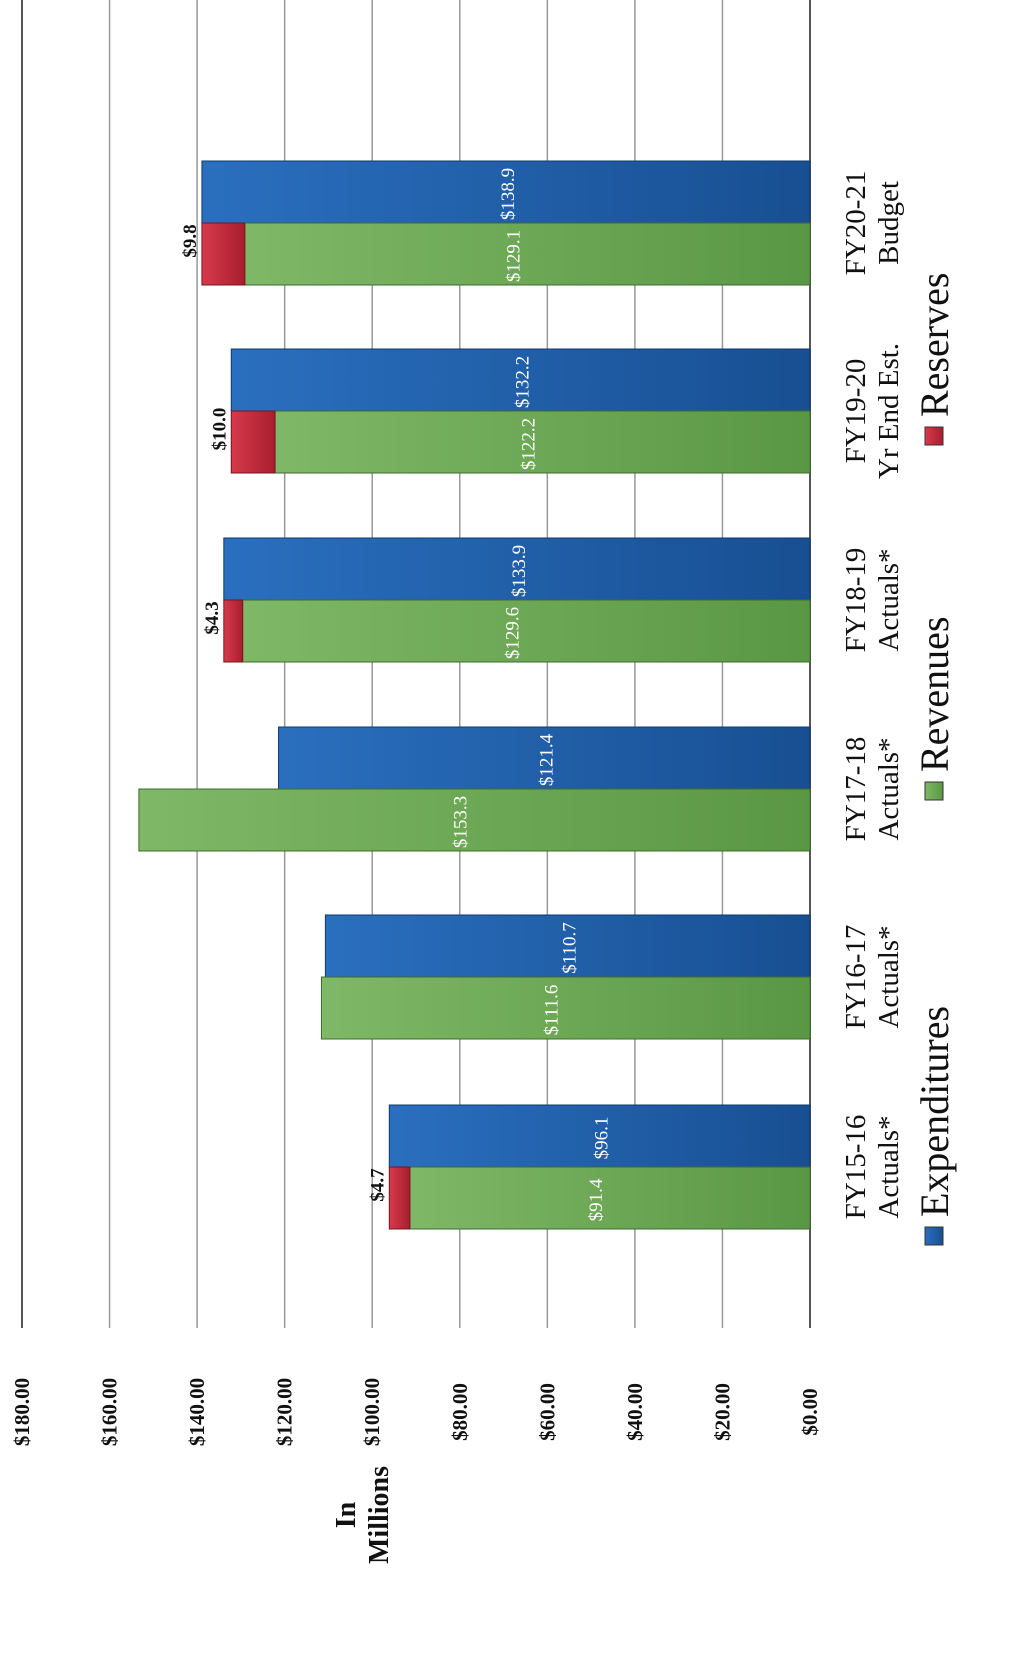 The width and height of the screenshot is (1014, 1660). Describe the element at coordinates (722, 1412) in the screenshot. I see `y-tick-label: $20.00` at that location.